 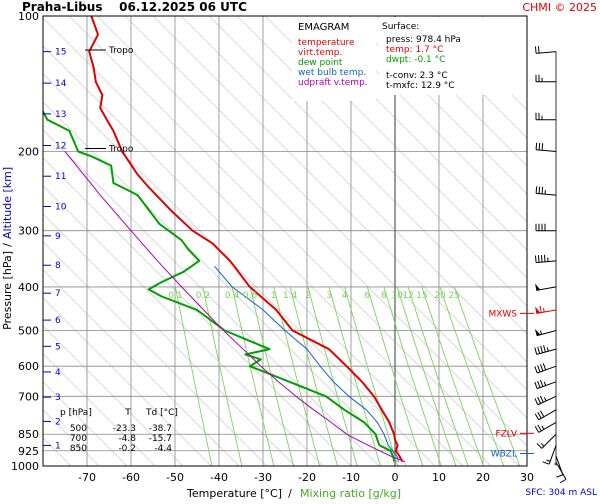 What do you see at coordinates (293, 493) in the screenshot?
I see `x-axis-title: Temperature [°C] / Mixing ratio [g/kg]` at bounding box center [293, 493].